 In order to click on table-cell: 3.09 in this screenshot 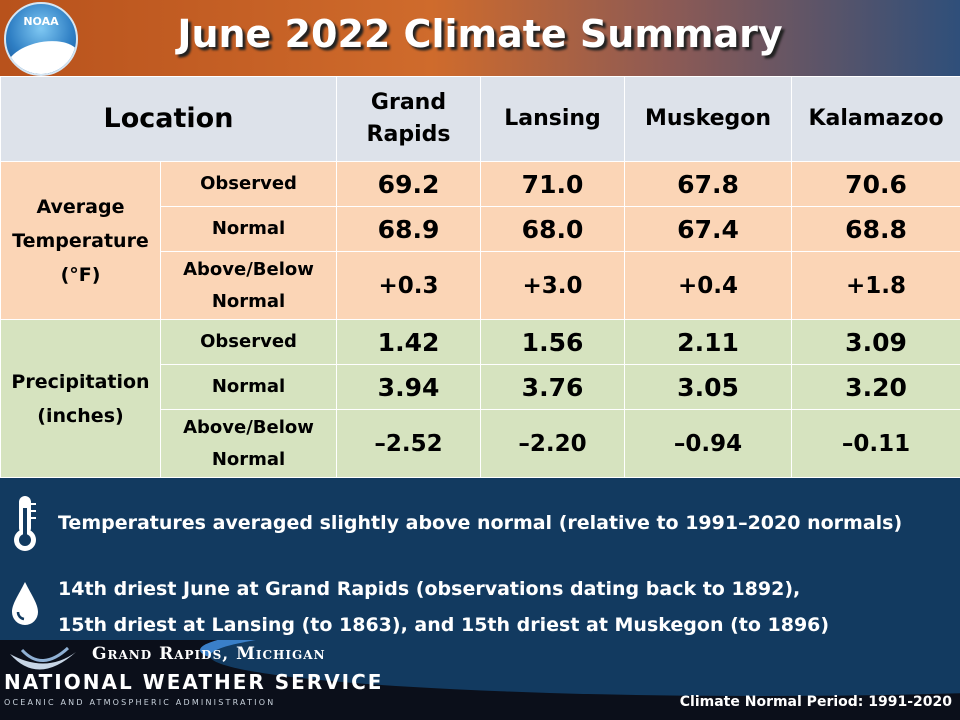, I will do `click(875, 342)`.